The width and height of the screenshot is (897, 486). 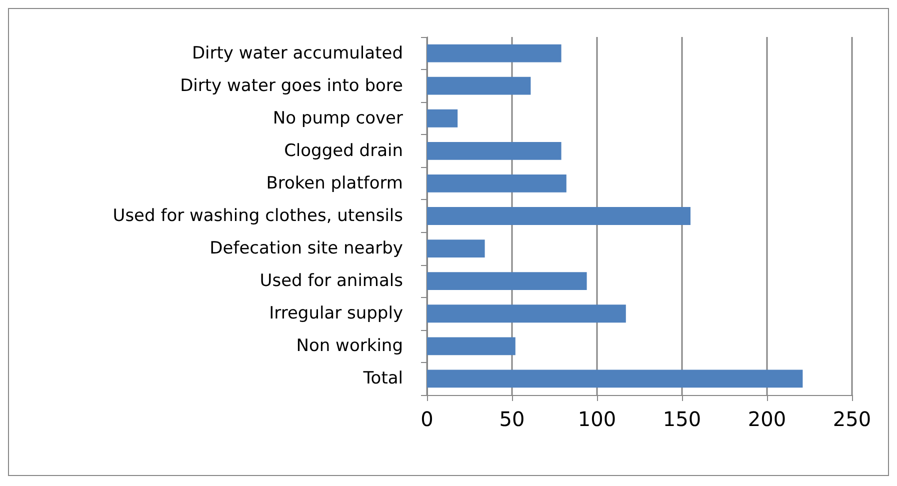 I want to click on x-tick-label: 100, so click(x=597, y=419).